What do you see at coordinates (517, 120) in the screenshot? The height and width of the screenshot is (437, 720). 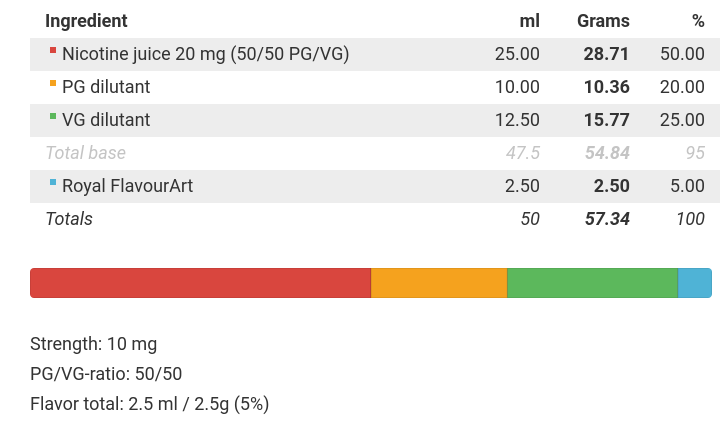 I see `cell-value: 12.50` at bounding box center [517, 120].